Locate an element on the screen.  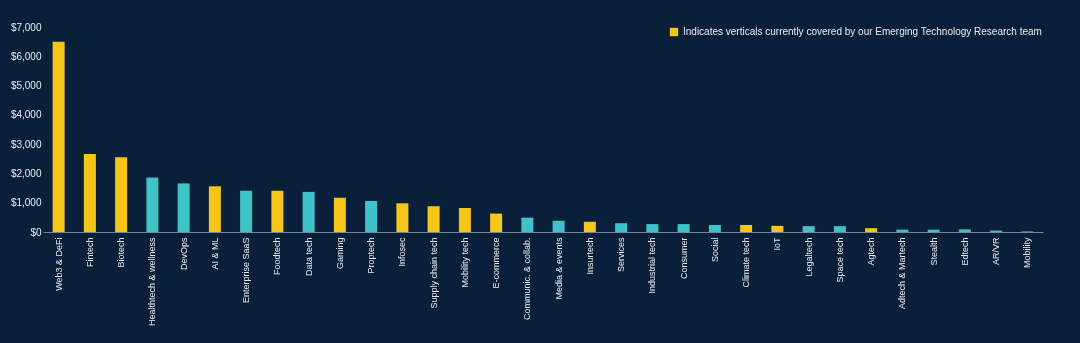
x-tick-label: DevOps is located at coordinates (183, 254).